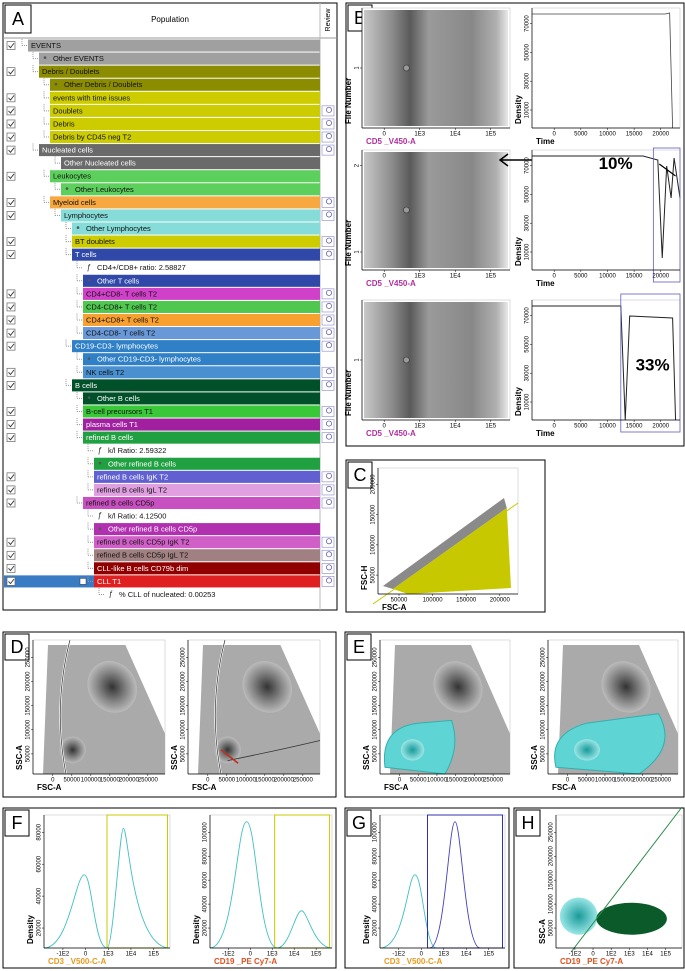  Describe the element at coordinates (167, 594) in the screenshot. I see `population-label: % CLL of nucleated: 0.00253` at that location.